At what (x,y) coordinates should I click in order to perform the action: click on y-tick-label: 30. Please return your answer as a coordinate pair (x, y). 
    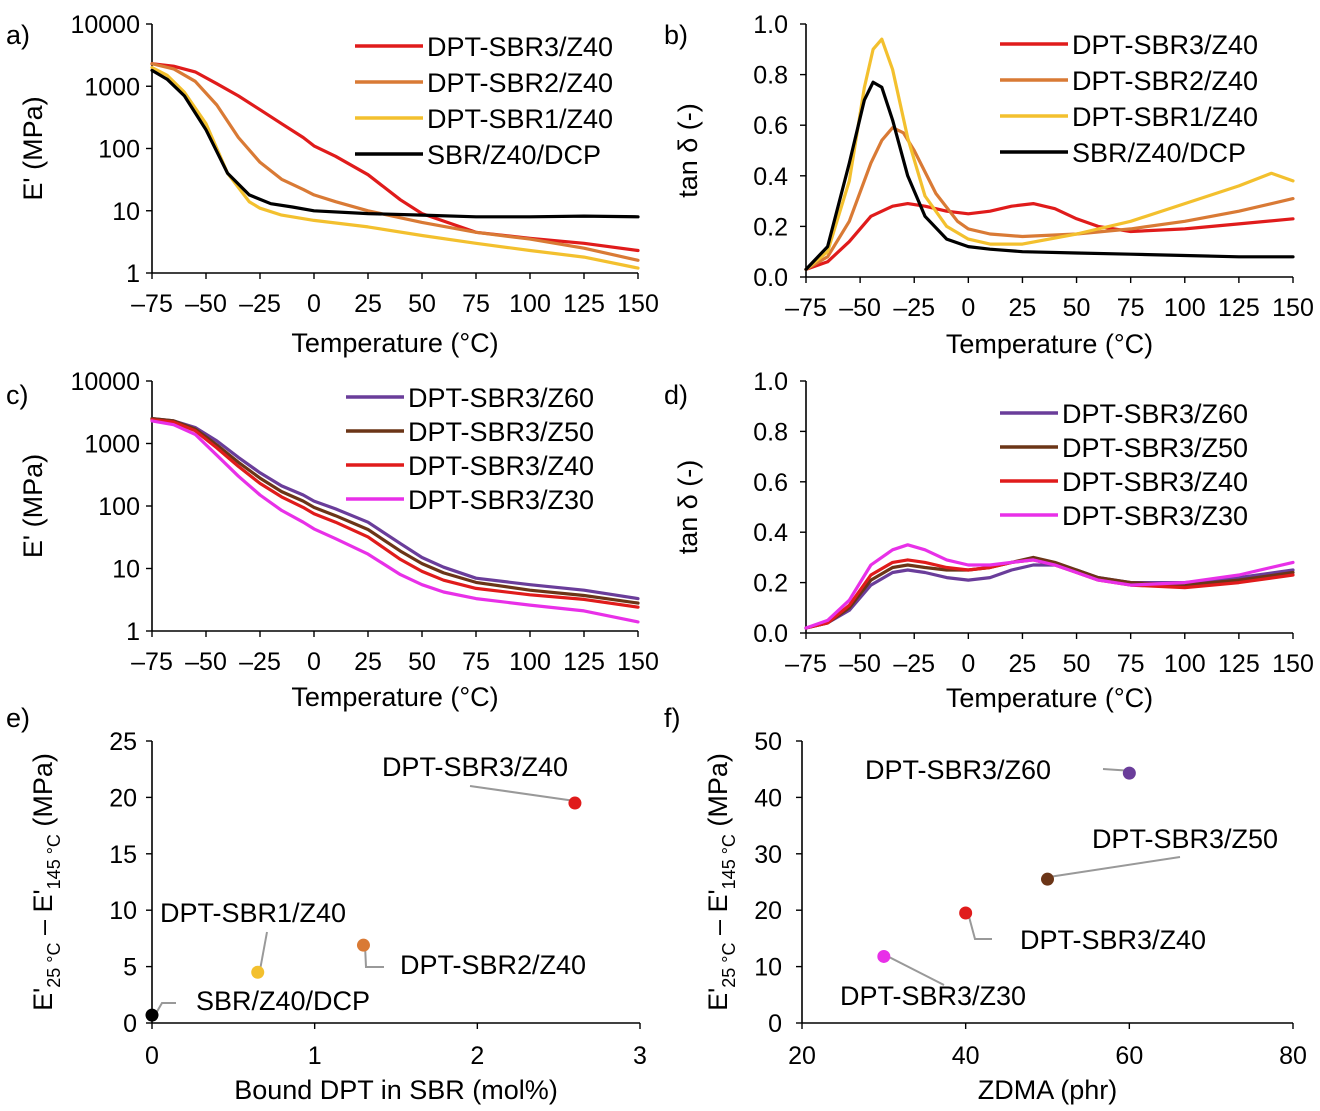
    Looking at the image, I should click on (768, 855).